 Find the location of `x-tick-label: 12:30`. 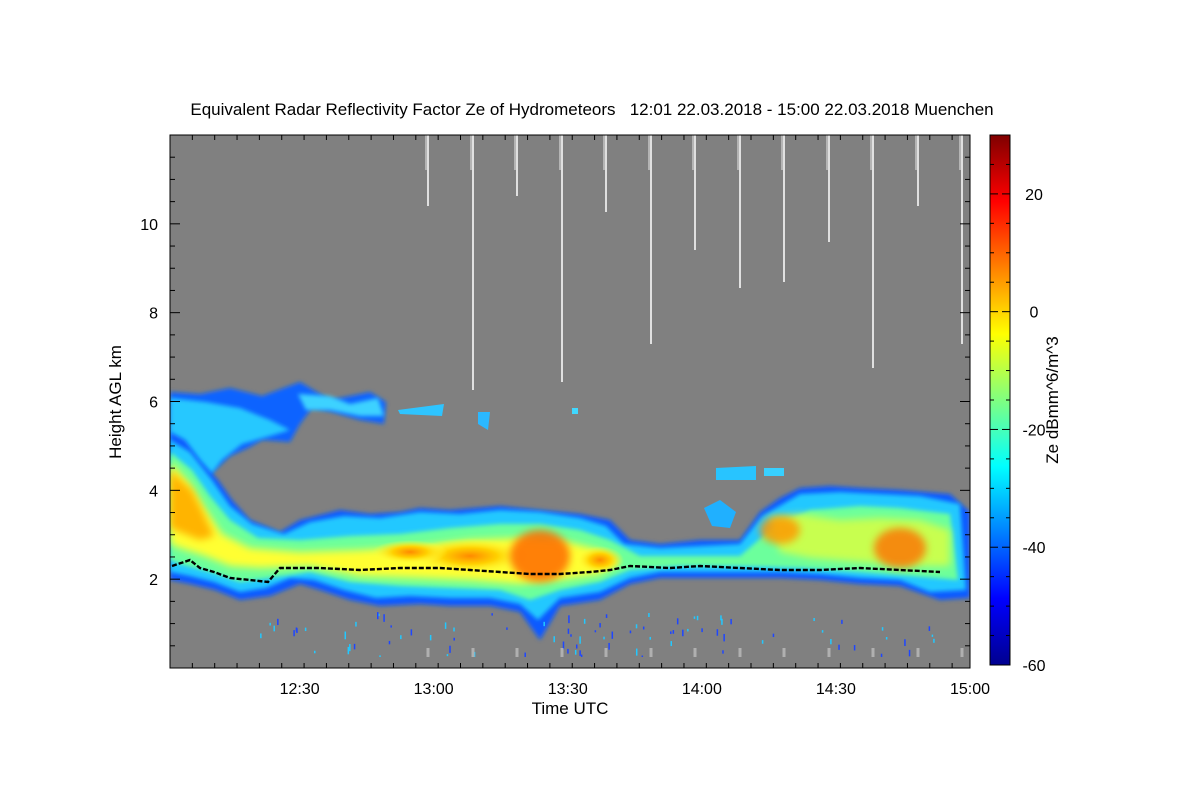

x-tick-label: 12:30 is located at coordinates (300, 689).